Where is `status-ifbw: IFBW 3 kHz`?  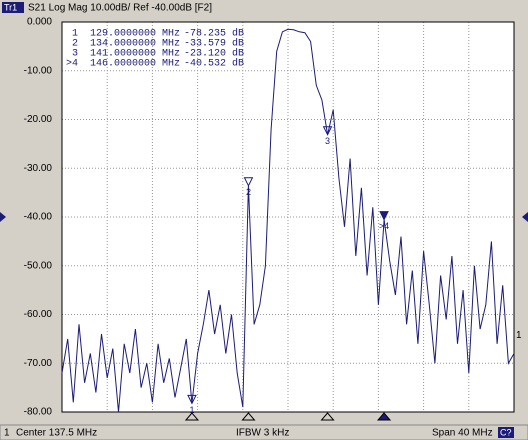
status-ifbw: IFBW 3 kHz is located at coordinates (262, 433).